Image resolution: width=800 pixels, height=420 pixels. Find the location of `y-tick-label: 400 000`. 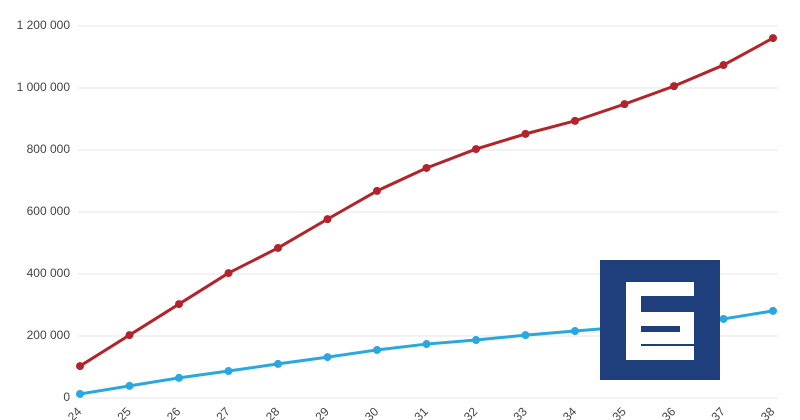

y-tick-label: 400 000 is located at coordinates (49, 273).